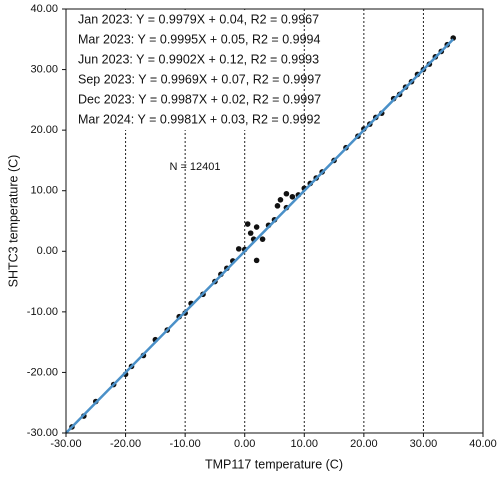 This screenshot has height=482, width=500. Describe the element at coordinates (42, 433) in the screenshot. I see `y-tick-label: -30.00` at that location.